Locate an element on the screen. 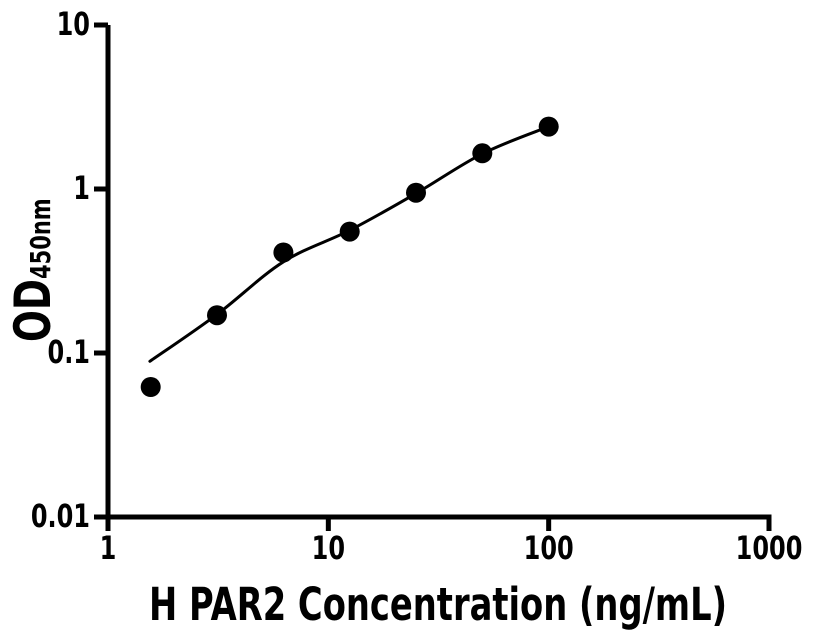 This screenshot has height=640, width=816. x-tick-label: 10 is located at coordinates (328, 548).